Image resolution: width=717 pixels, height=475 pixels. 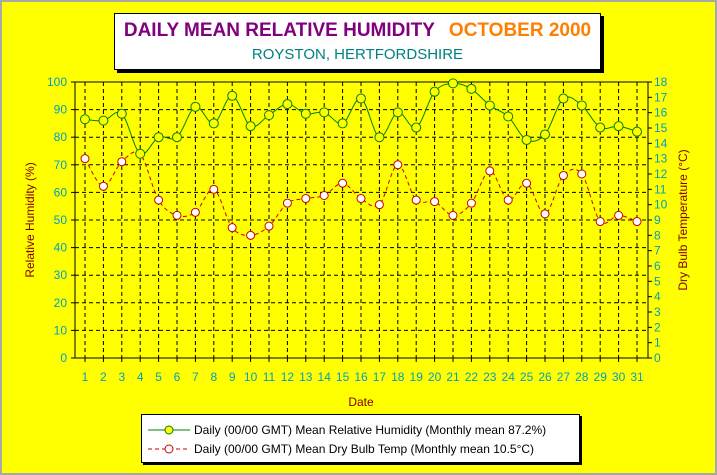 I want to click on left-tick-label: 10, so click(x=61, y=330).